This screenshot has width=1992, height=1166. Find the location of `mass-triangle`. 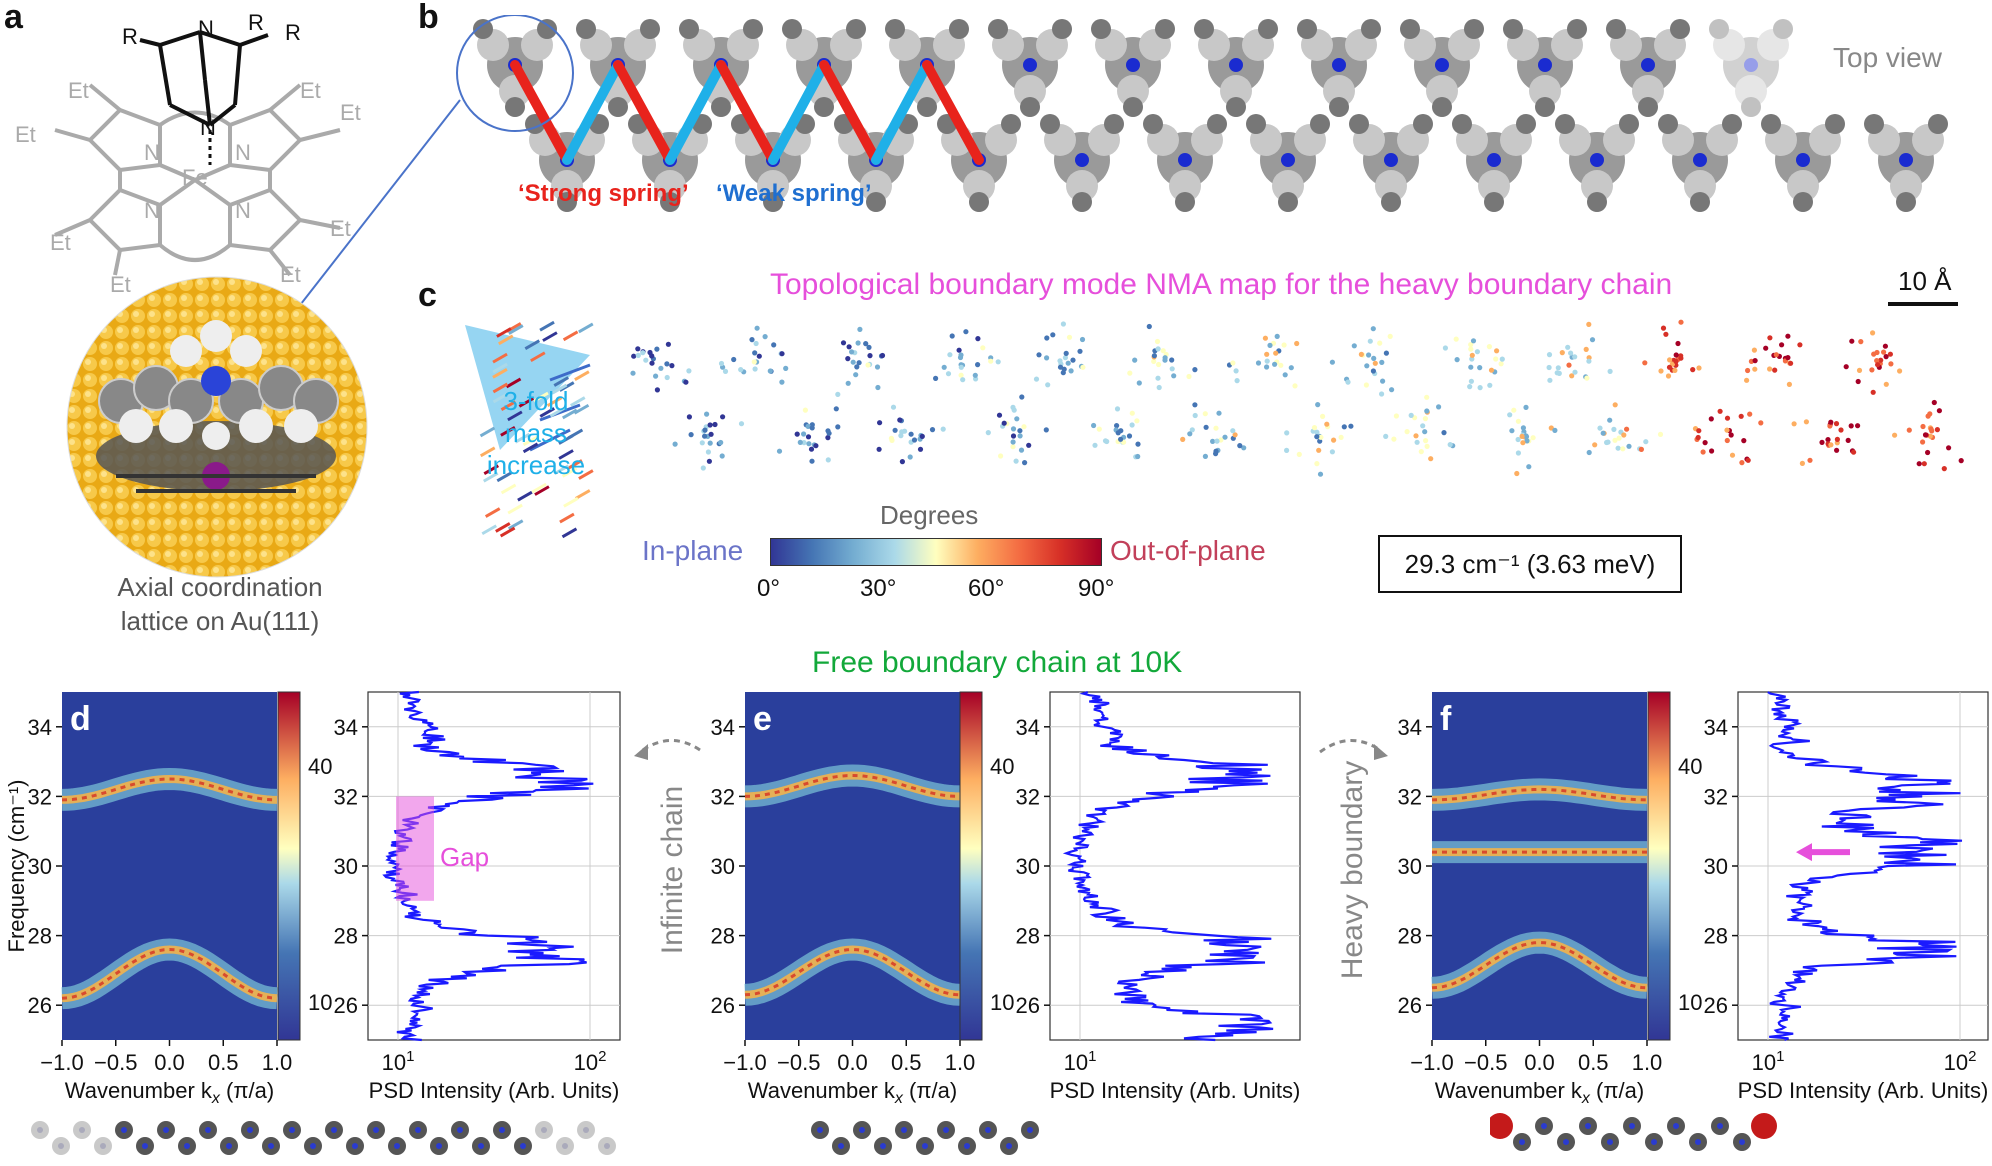

mass-triangle is located at coordinates (527, 387).